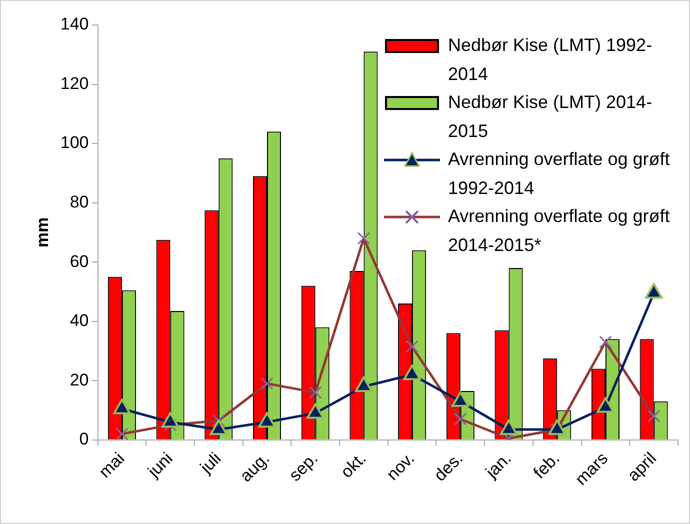 The width and height of the screenshot is (690, 524). What do you see at coordinates (559, 174) in the screenshot?
I see `legend-label: Avrenning overflate og grøft 1992-2014` at bounding box center [559, 174].